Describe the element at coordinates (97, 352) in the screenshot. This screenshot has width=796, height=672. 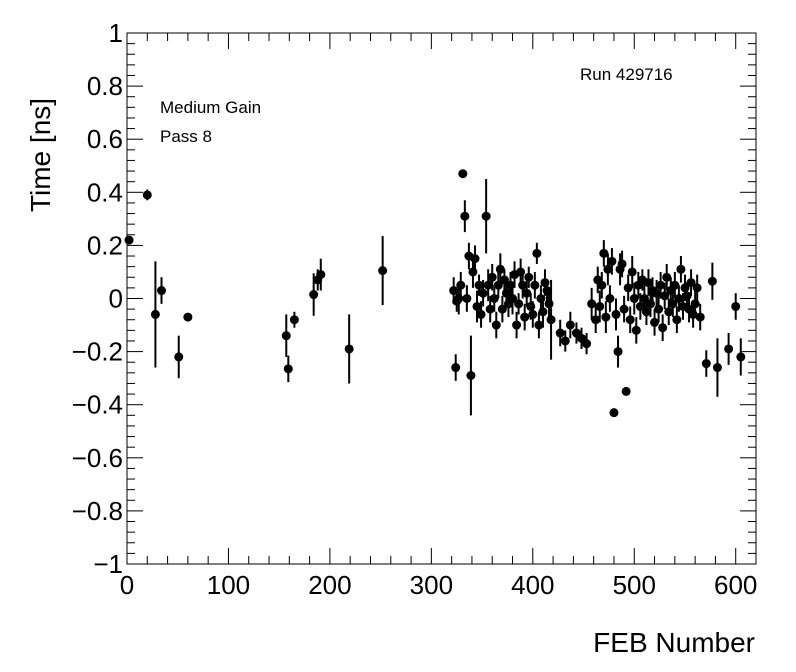
I see `y-tick-label: −0.2` at that location.